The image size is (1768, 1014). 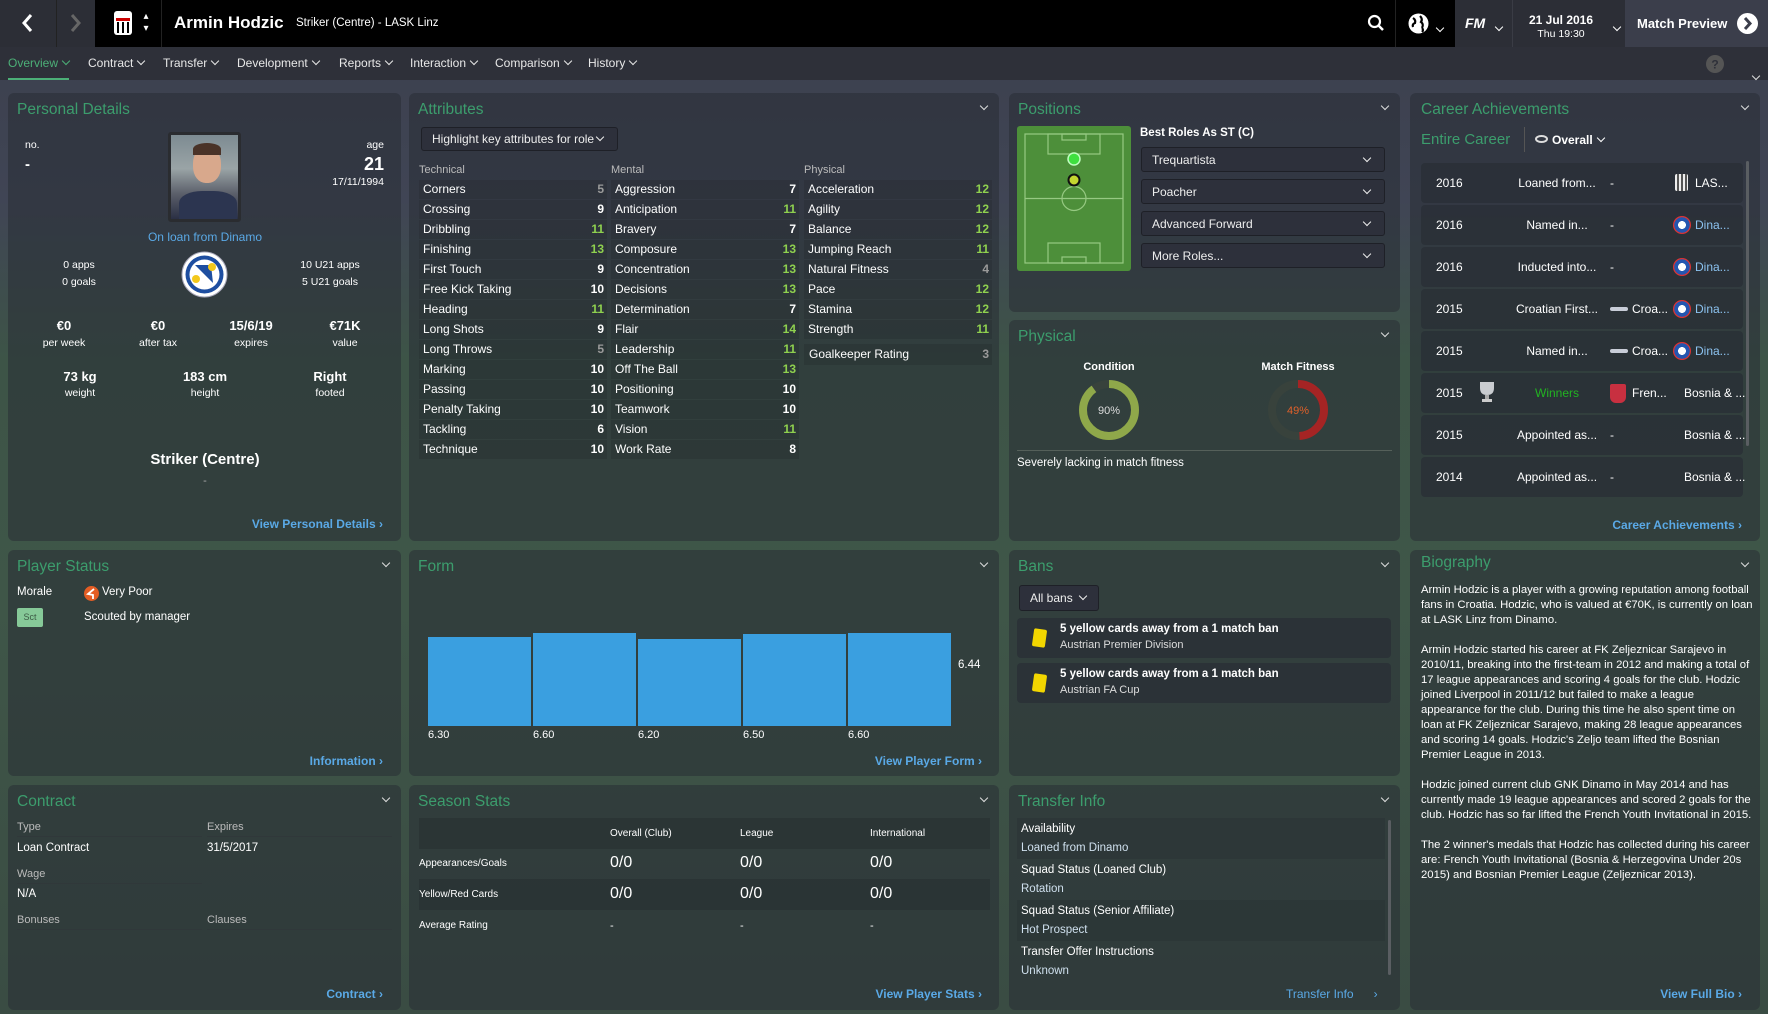 What do you see at coordinates (705, 429) in the screenshot?
I see `attribute-row-vision: Vision 11` at bounding box center [705, 429].